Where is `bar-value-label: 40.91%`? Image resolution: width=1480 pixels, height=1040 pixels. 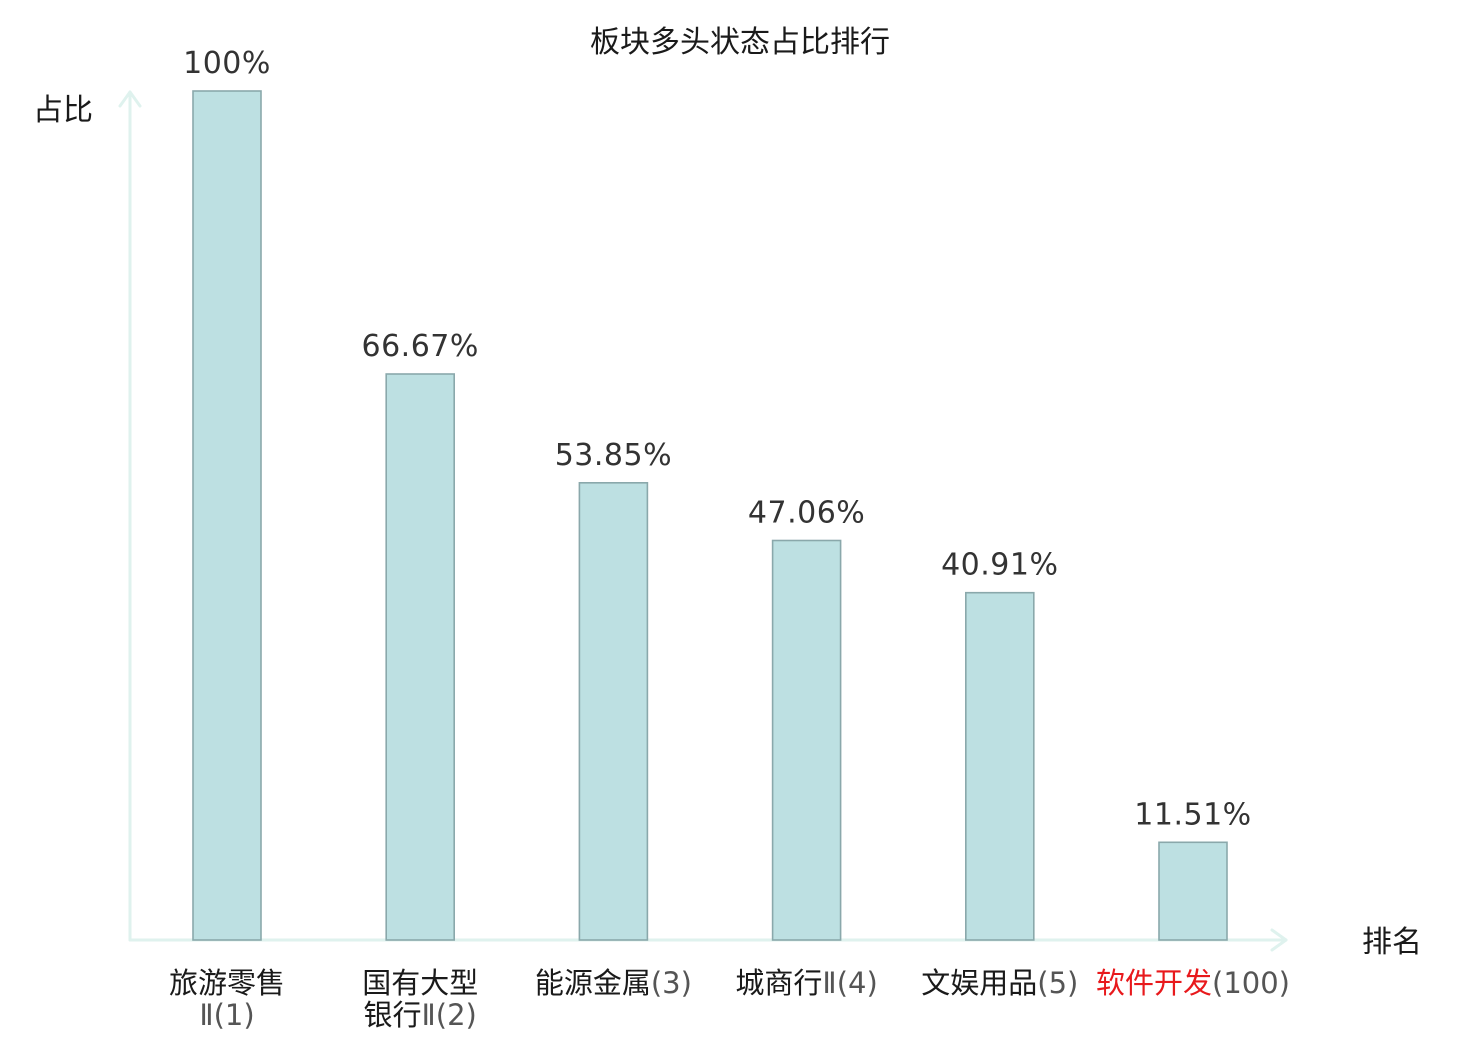 bar-value-label: 40.91% is located at coordinates (999, 565).